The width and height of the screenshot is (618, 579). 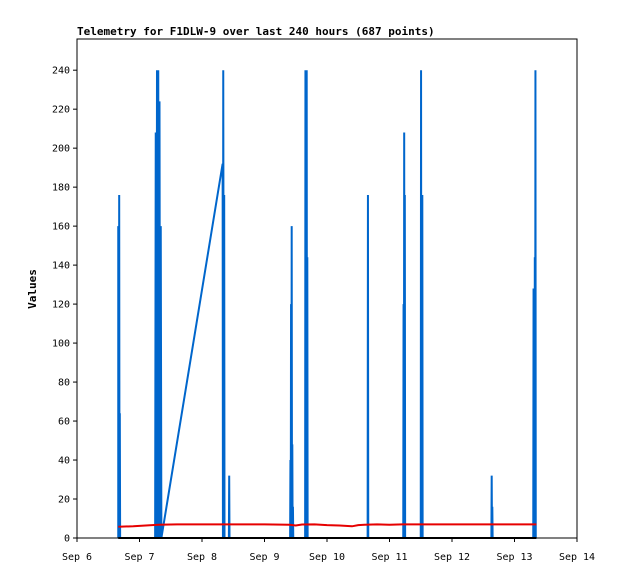 What do you see at coordinates (389, 557) in the screenshot?
I see `x-tick-label-5: Sep 11` at bounding box center [389, 557].